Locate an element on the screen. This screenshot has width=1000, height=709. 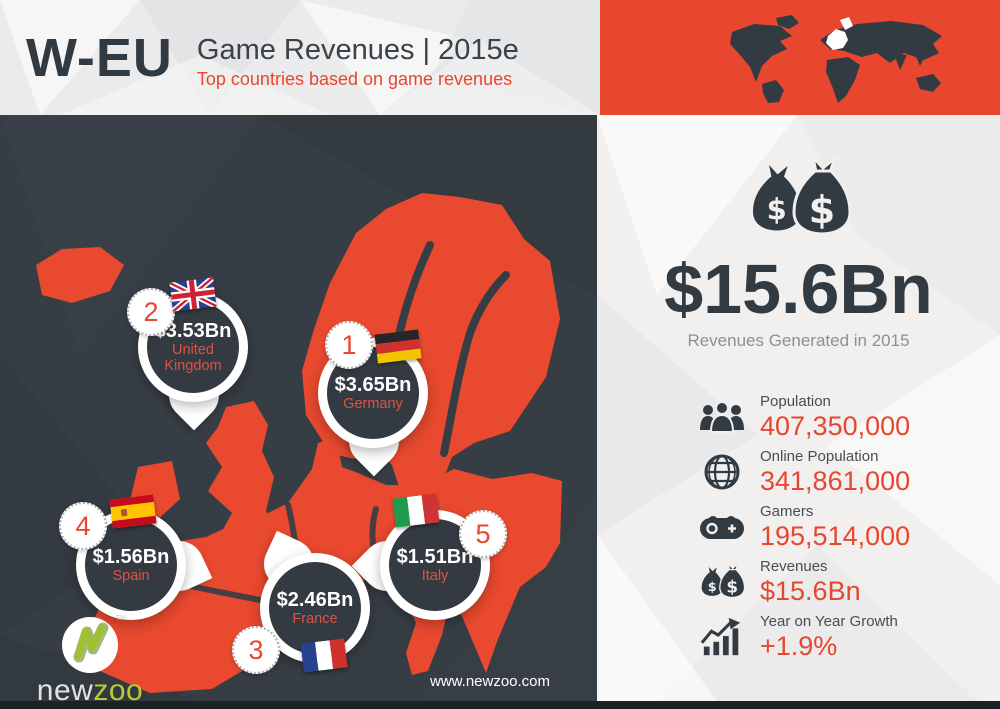
stat-label: Gamers is located at coordinates (787, 511).